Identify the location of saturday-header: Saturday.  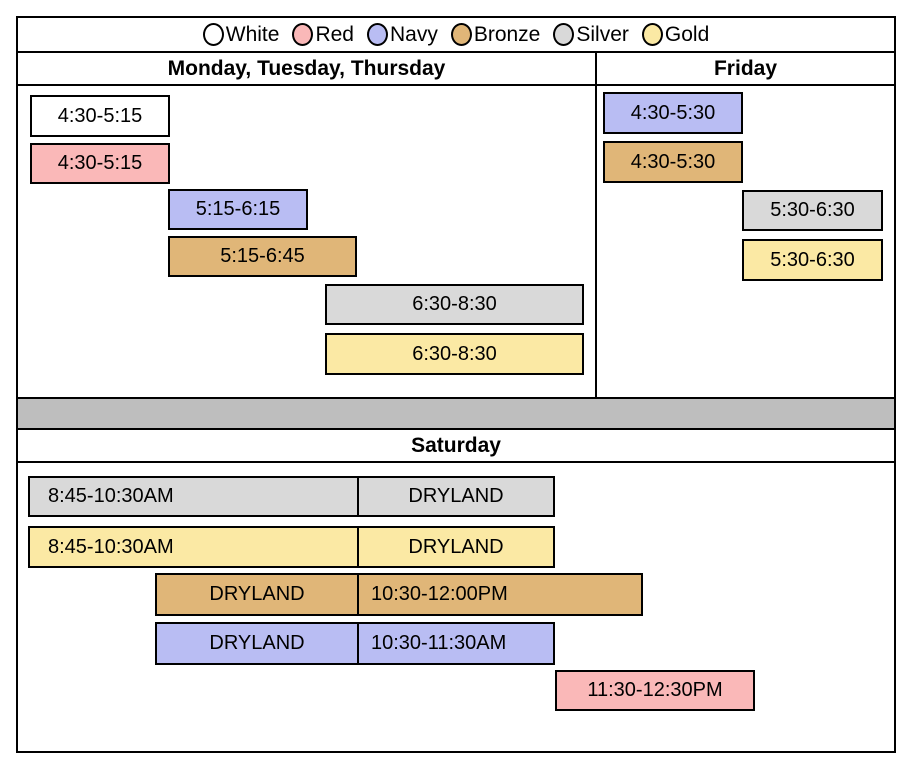
(456, 446).